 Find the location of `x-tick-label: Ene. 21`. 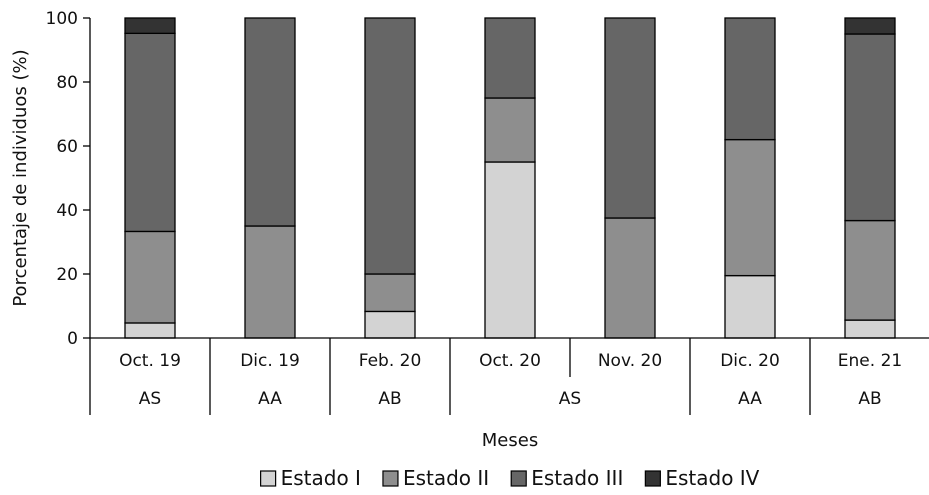

x-tick-label: Ene. 21 is located at coordinates (870, 361).